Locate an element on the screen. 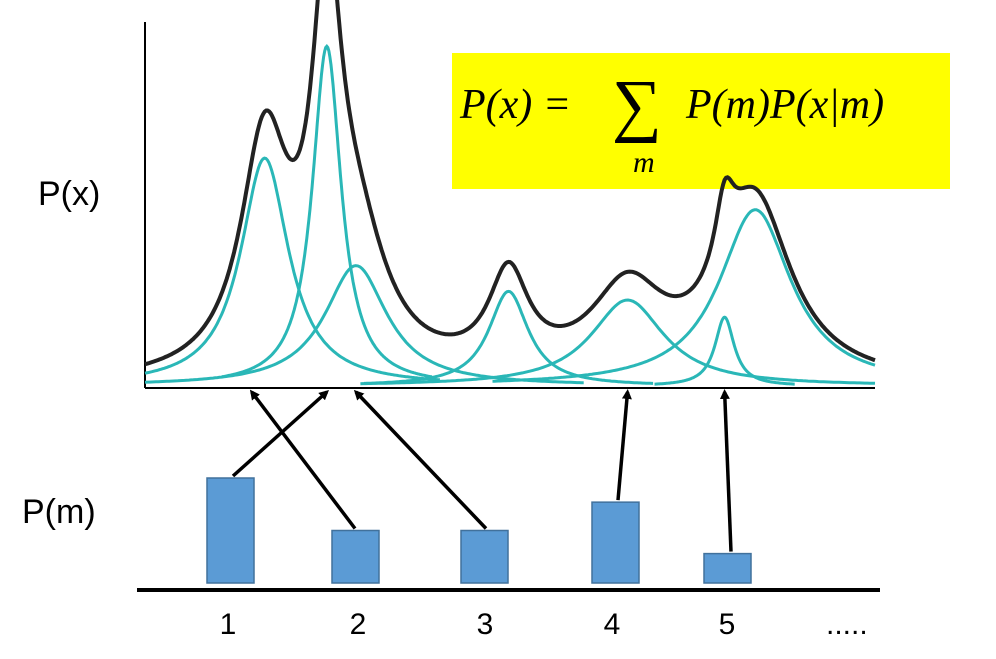 The image size is (996, 659). category-label-5: 5 is located at coordinates (727, 624).